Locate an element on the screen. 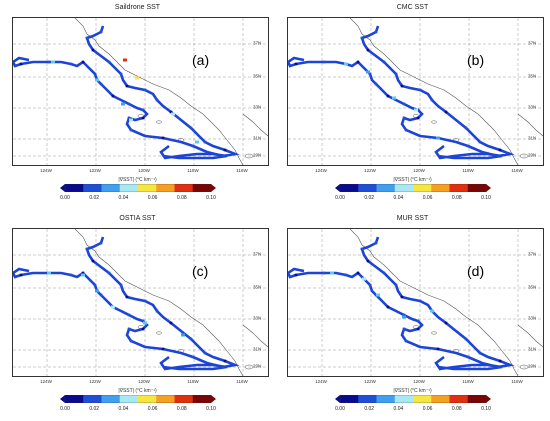  colorbar-tick-label: 0.06 is located at coordinates (152, 409).